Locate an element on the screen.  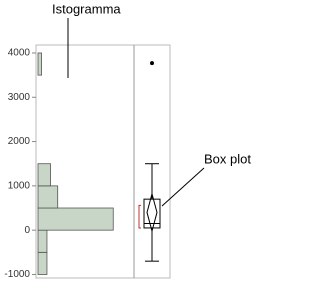
y-tick-label: 1000 is located at coordinates (19, 186).